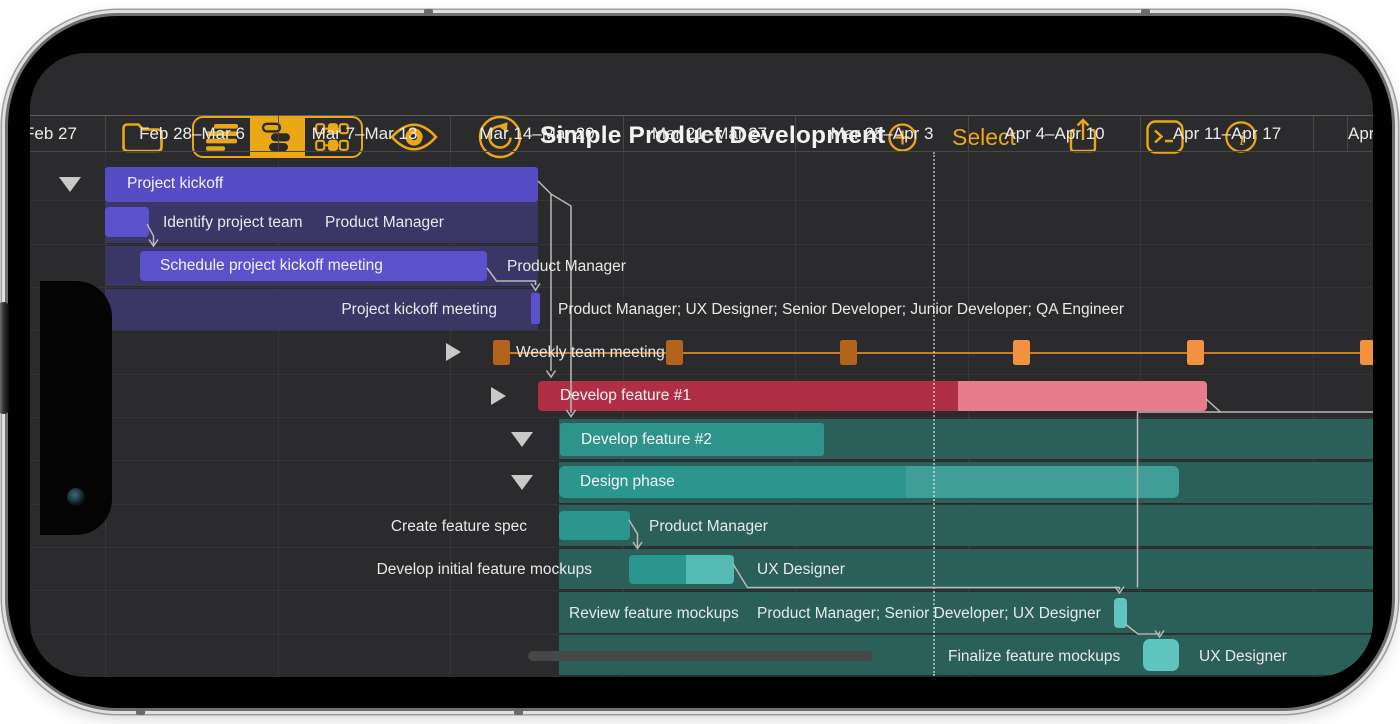  I want to click on week-column-header: Feb 27, so click(53, 133).